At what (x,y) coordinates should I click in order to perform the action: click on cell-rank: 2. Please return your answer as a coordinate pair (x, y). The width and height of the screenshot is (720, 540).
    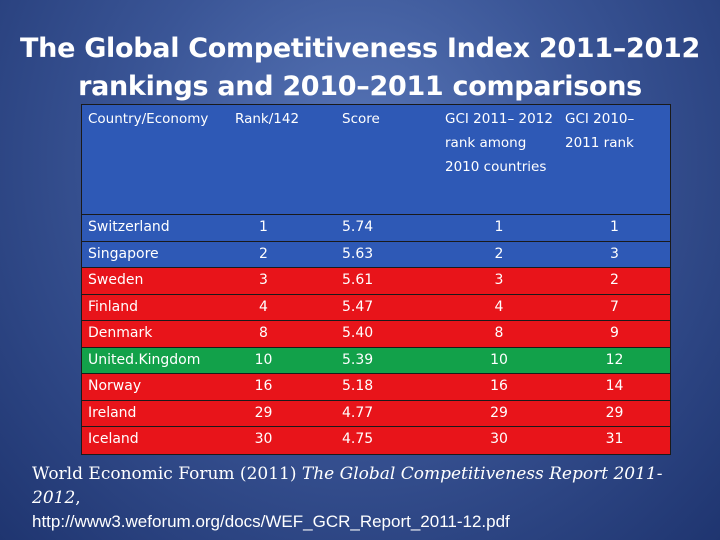
    Looking at the image, I should click on (263, 253).